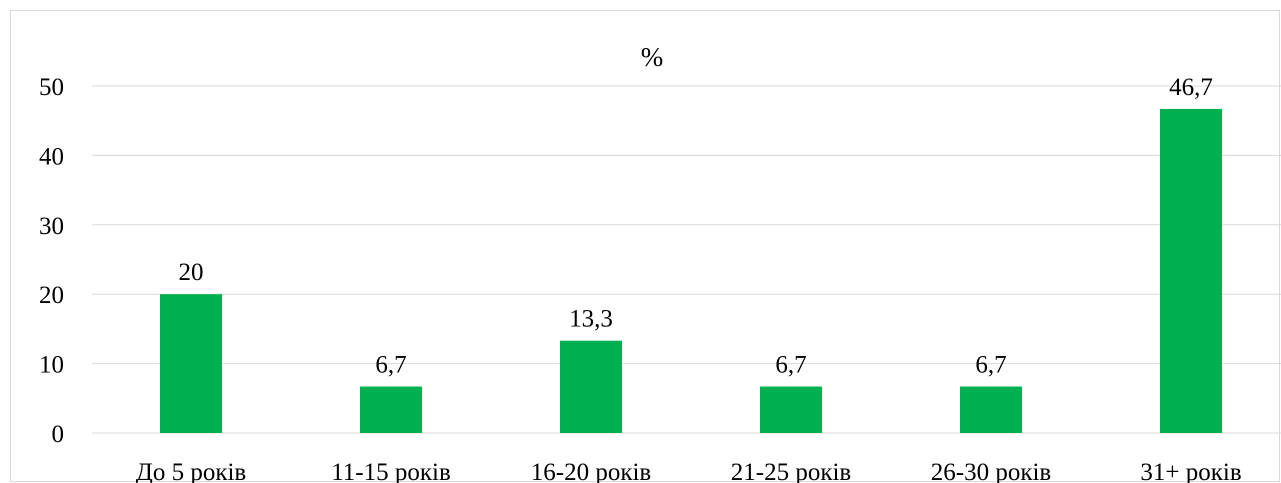 The height and width of the screenshot is (483, 1281). I want to click on category-label: 31+ років, so click(1190, 471).